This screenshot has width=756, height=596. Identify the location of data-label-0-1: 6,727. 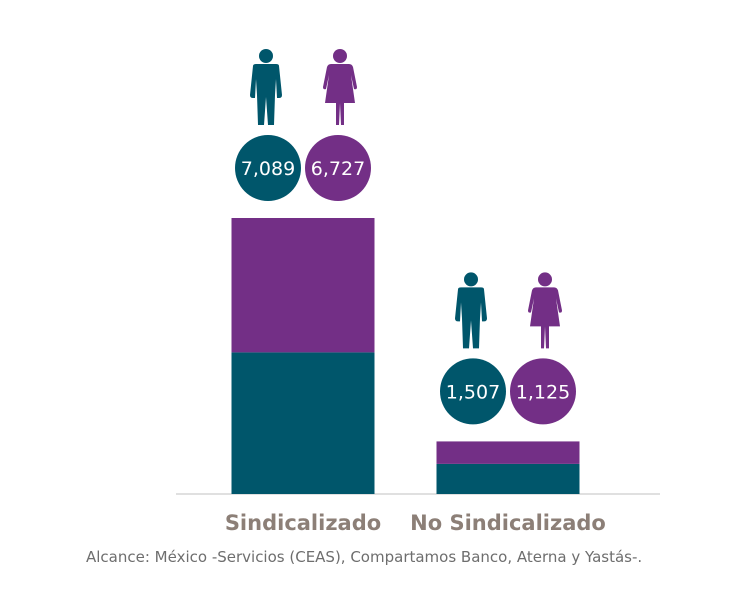
(338, 169).